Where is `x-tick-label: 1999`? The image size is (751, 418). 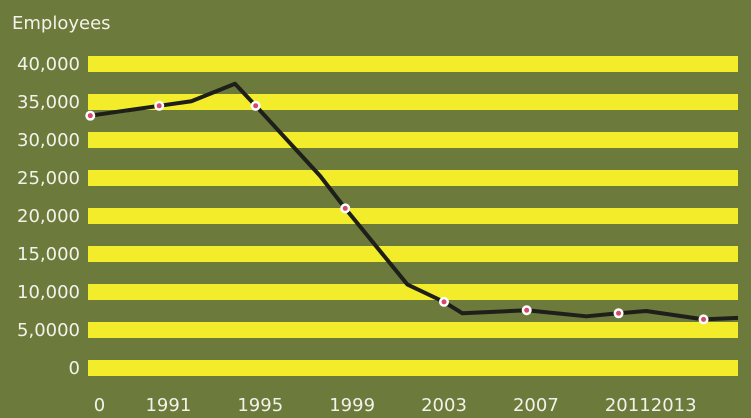 x-tick-label: 1999 is located at coordinates (352, 405).